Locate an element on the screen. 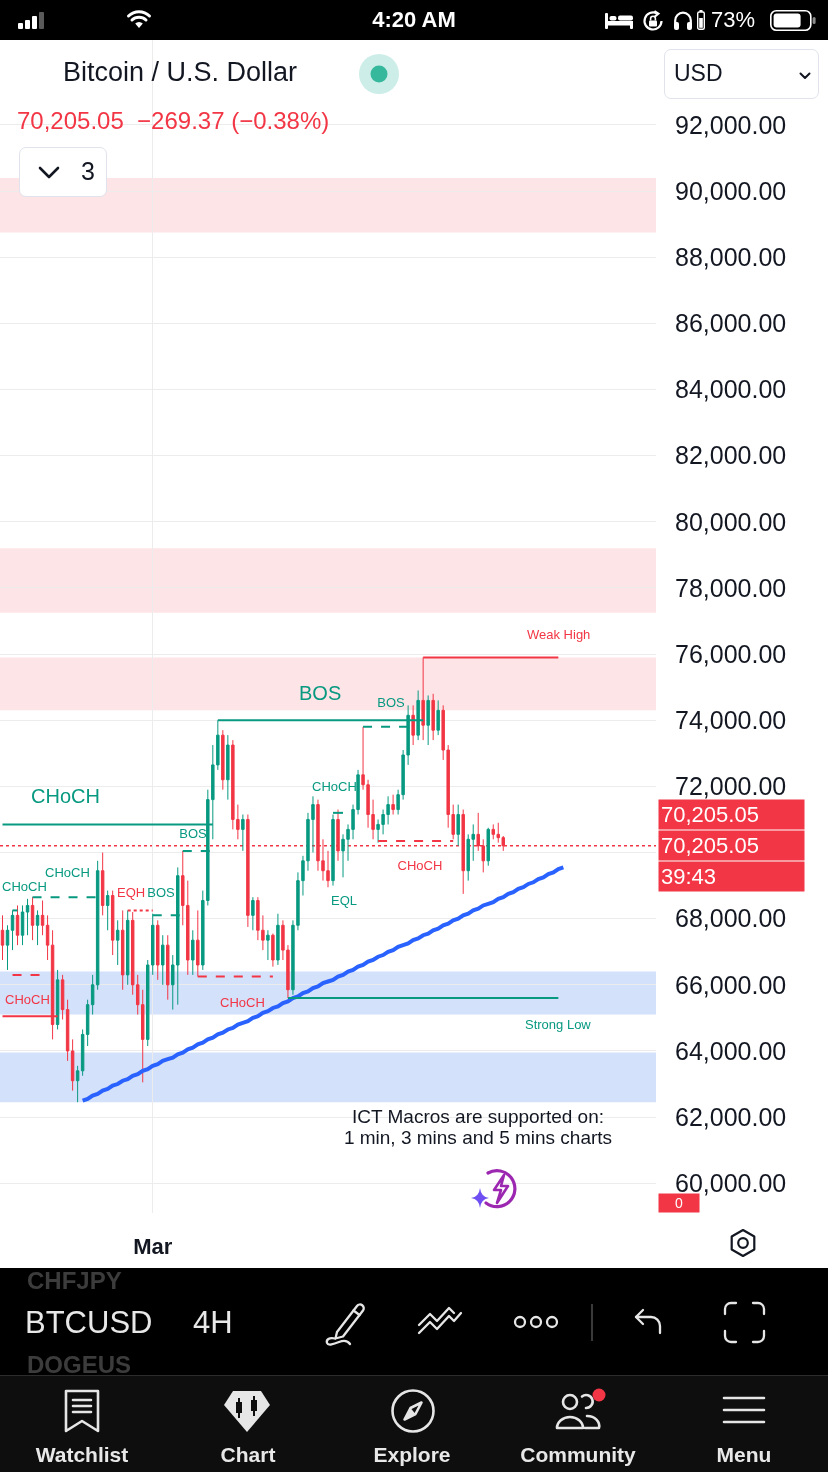  y-tick-label: 88,000.00 is located at coordinates (731, 257).